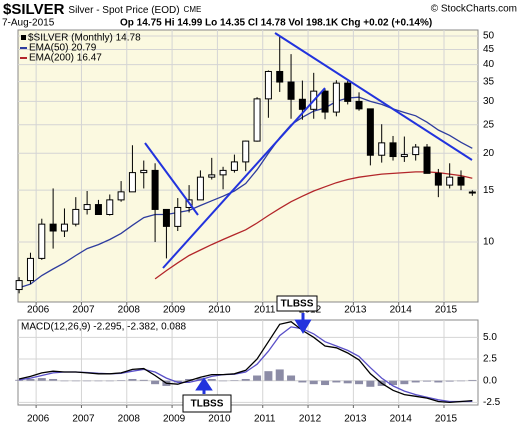  I want to click on subtitle: Silver - Spot Price (EOD), so click(123, 10).